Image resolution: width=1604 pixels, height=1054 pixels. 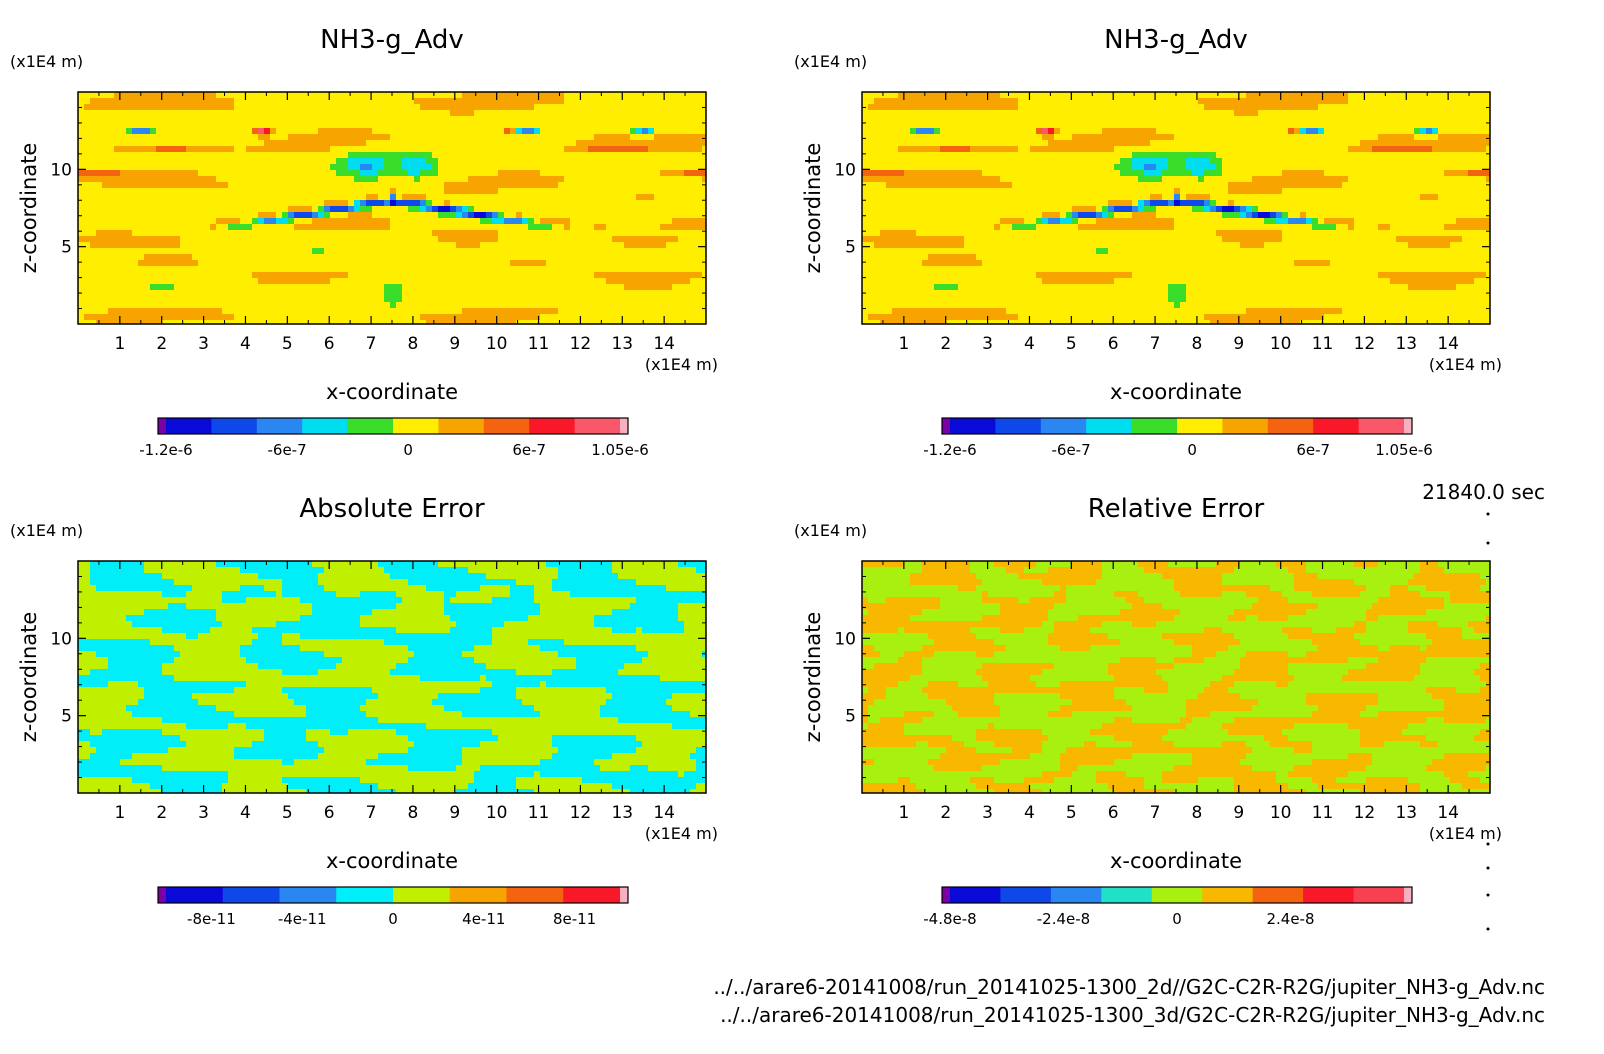 I want to click on colorbar-tick-label: 0, so click(x=393, y=919).